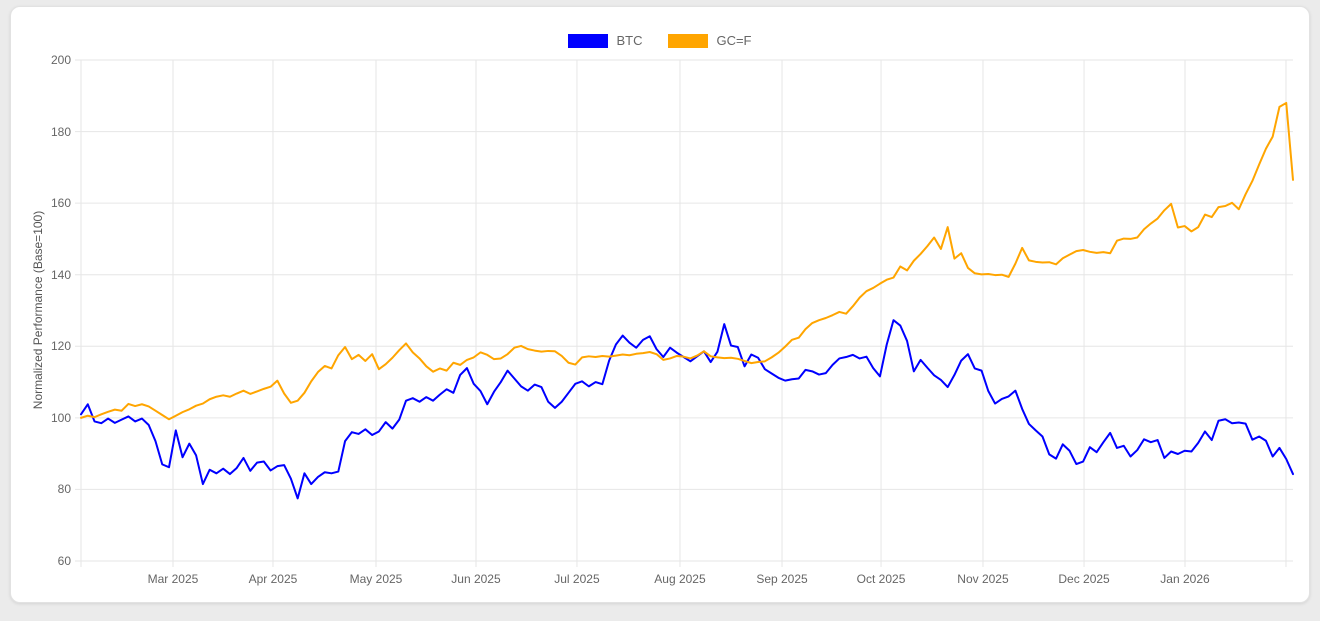 This screenshot has width=1320, height=621. What do you see at coordinates (60, 274) in the screenshot?
I see `y-tick-label: 140` at bounding box center [60, 274].